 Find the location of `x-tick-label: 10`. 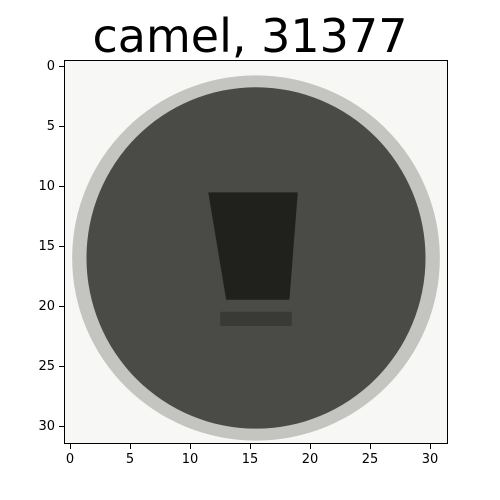

x-tick-label: 10 is located at coordinates (190, 459).